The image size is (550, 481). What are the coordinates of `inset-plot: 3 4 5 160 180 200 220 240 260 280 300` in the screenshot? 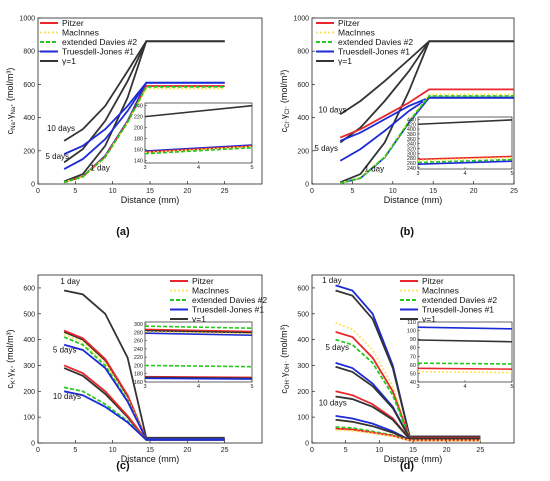 It's located at (194, 355).